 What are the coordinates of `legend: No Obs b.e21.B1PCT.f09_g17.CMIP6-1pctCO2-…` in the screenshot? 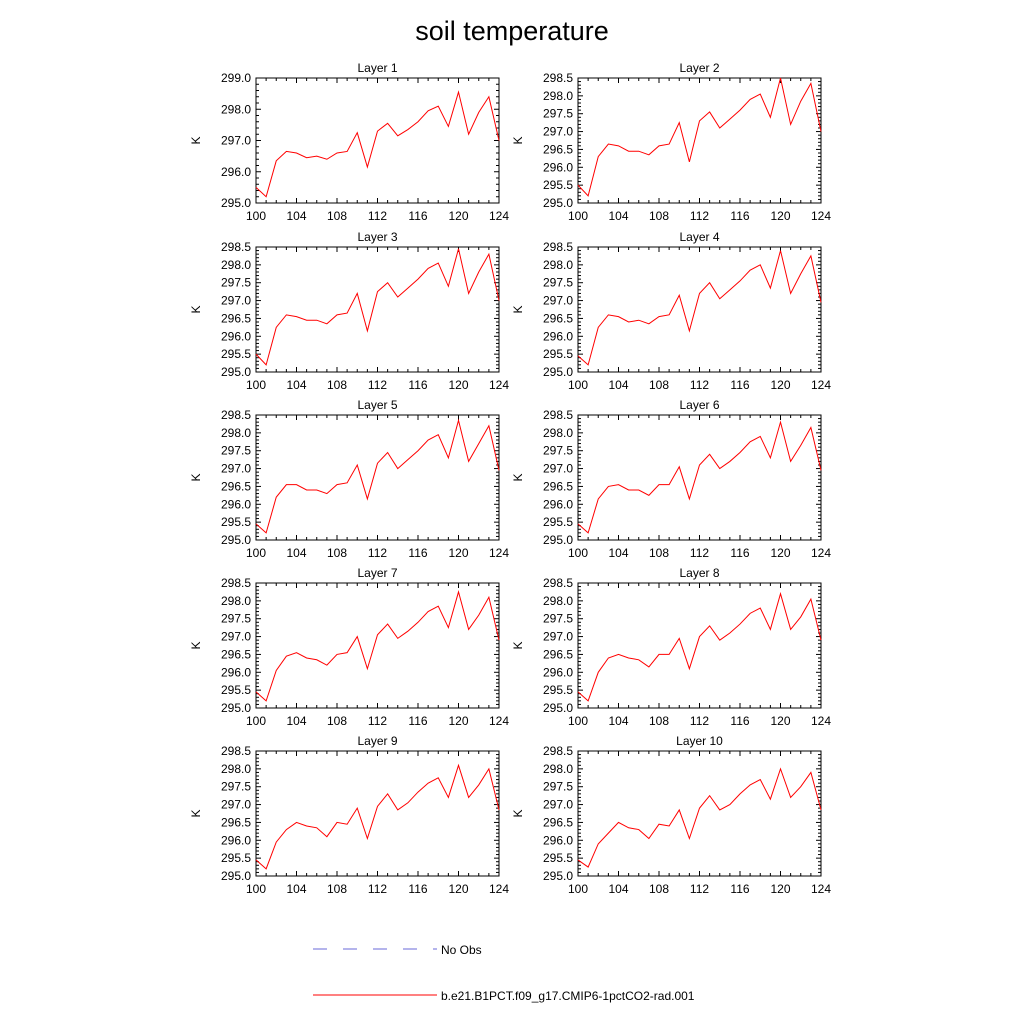 It's located at (504, 973).